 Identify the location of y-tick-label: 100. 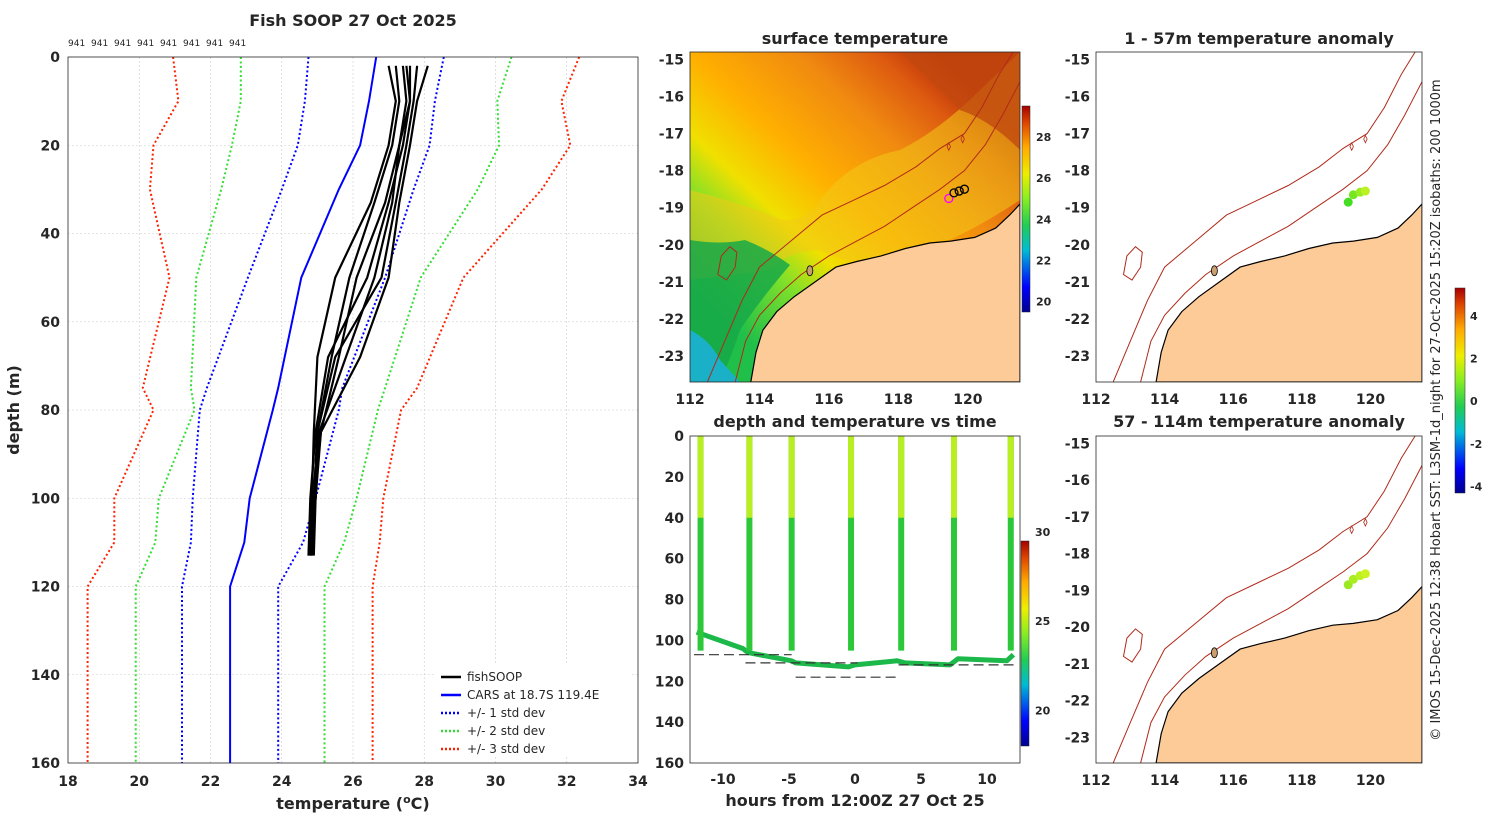
(45, 499).